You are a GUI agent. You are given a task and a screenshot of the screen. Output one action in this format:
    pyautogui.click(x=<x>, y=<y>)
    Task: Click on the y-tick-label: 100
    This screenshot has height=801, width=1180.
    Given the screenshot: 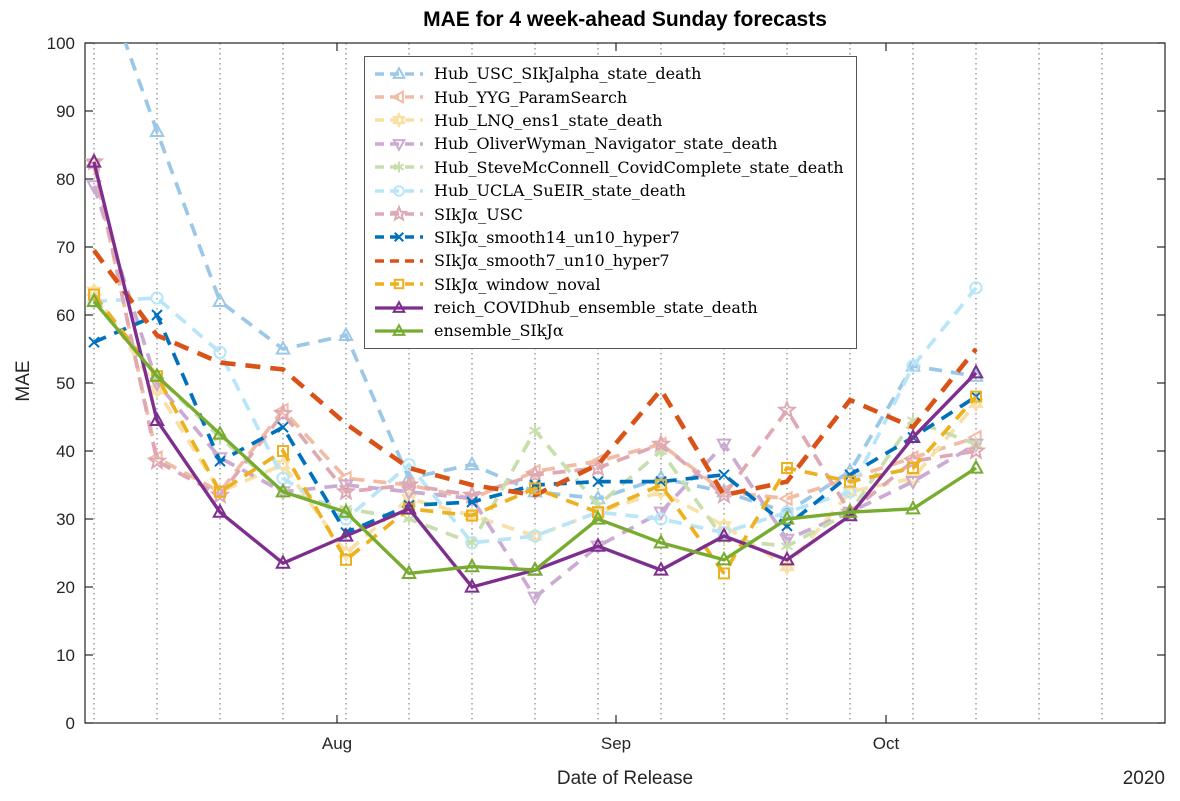 What is the action you would take?
    pyautogui.click(x=61, y=43)
    